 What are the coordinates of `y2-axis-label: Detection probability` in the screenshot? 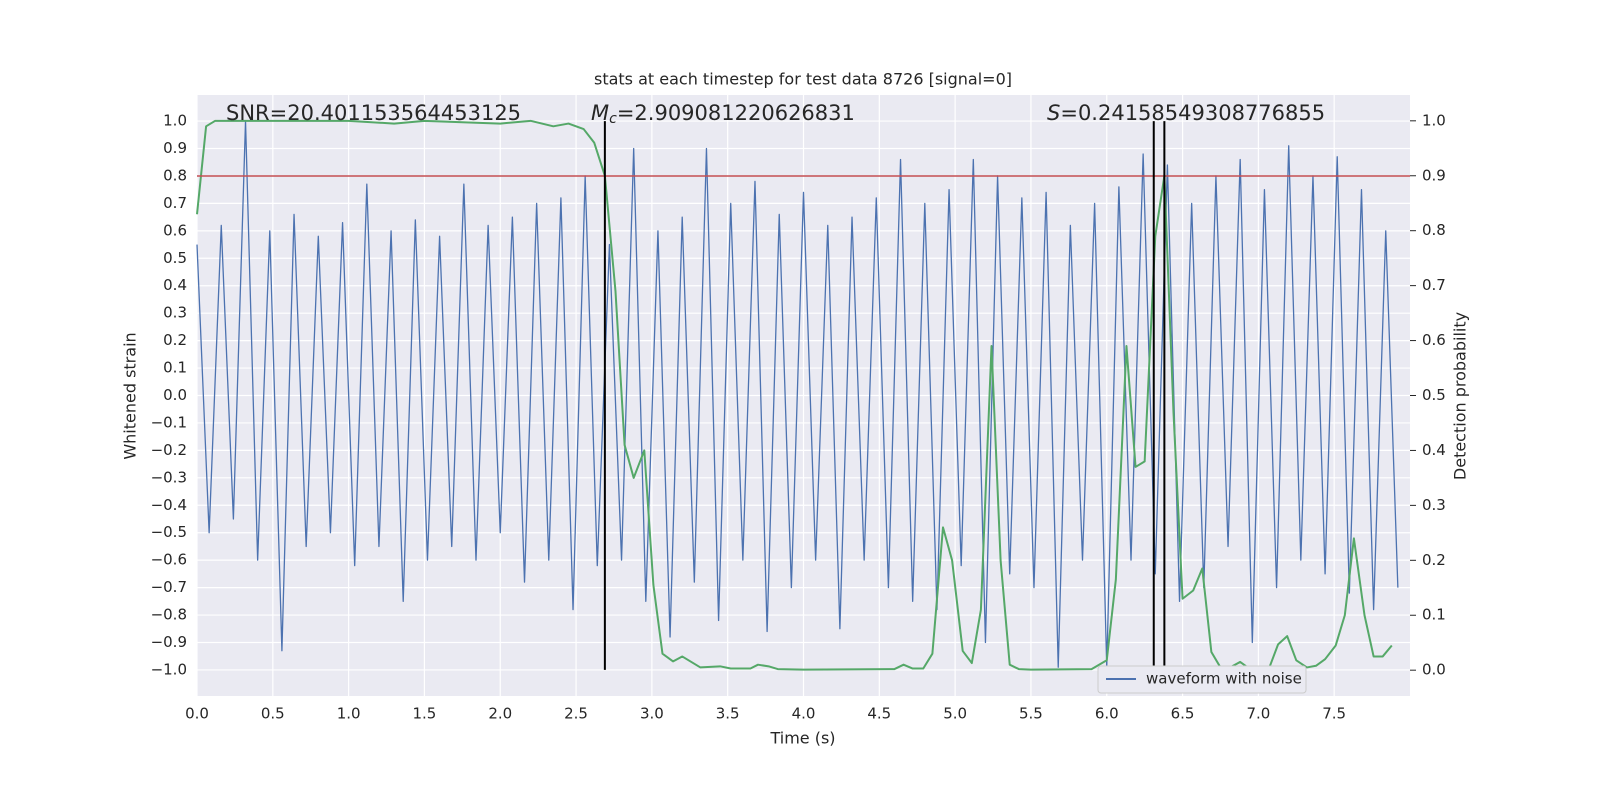 It's located at (1460, 396).